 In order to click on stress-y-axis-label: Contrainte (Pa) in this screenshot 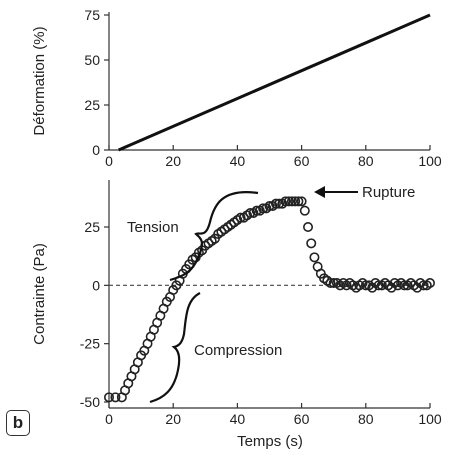, I will do `click(39, 294)`.